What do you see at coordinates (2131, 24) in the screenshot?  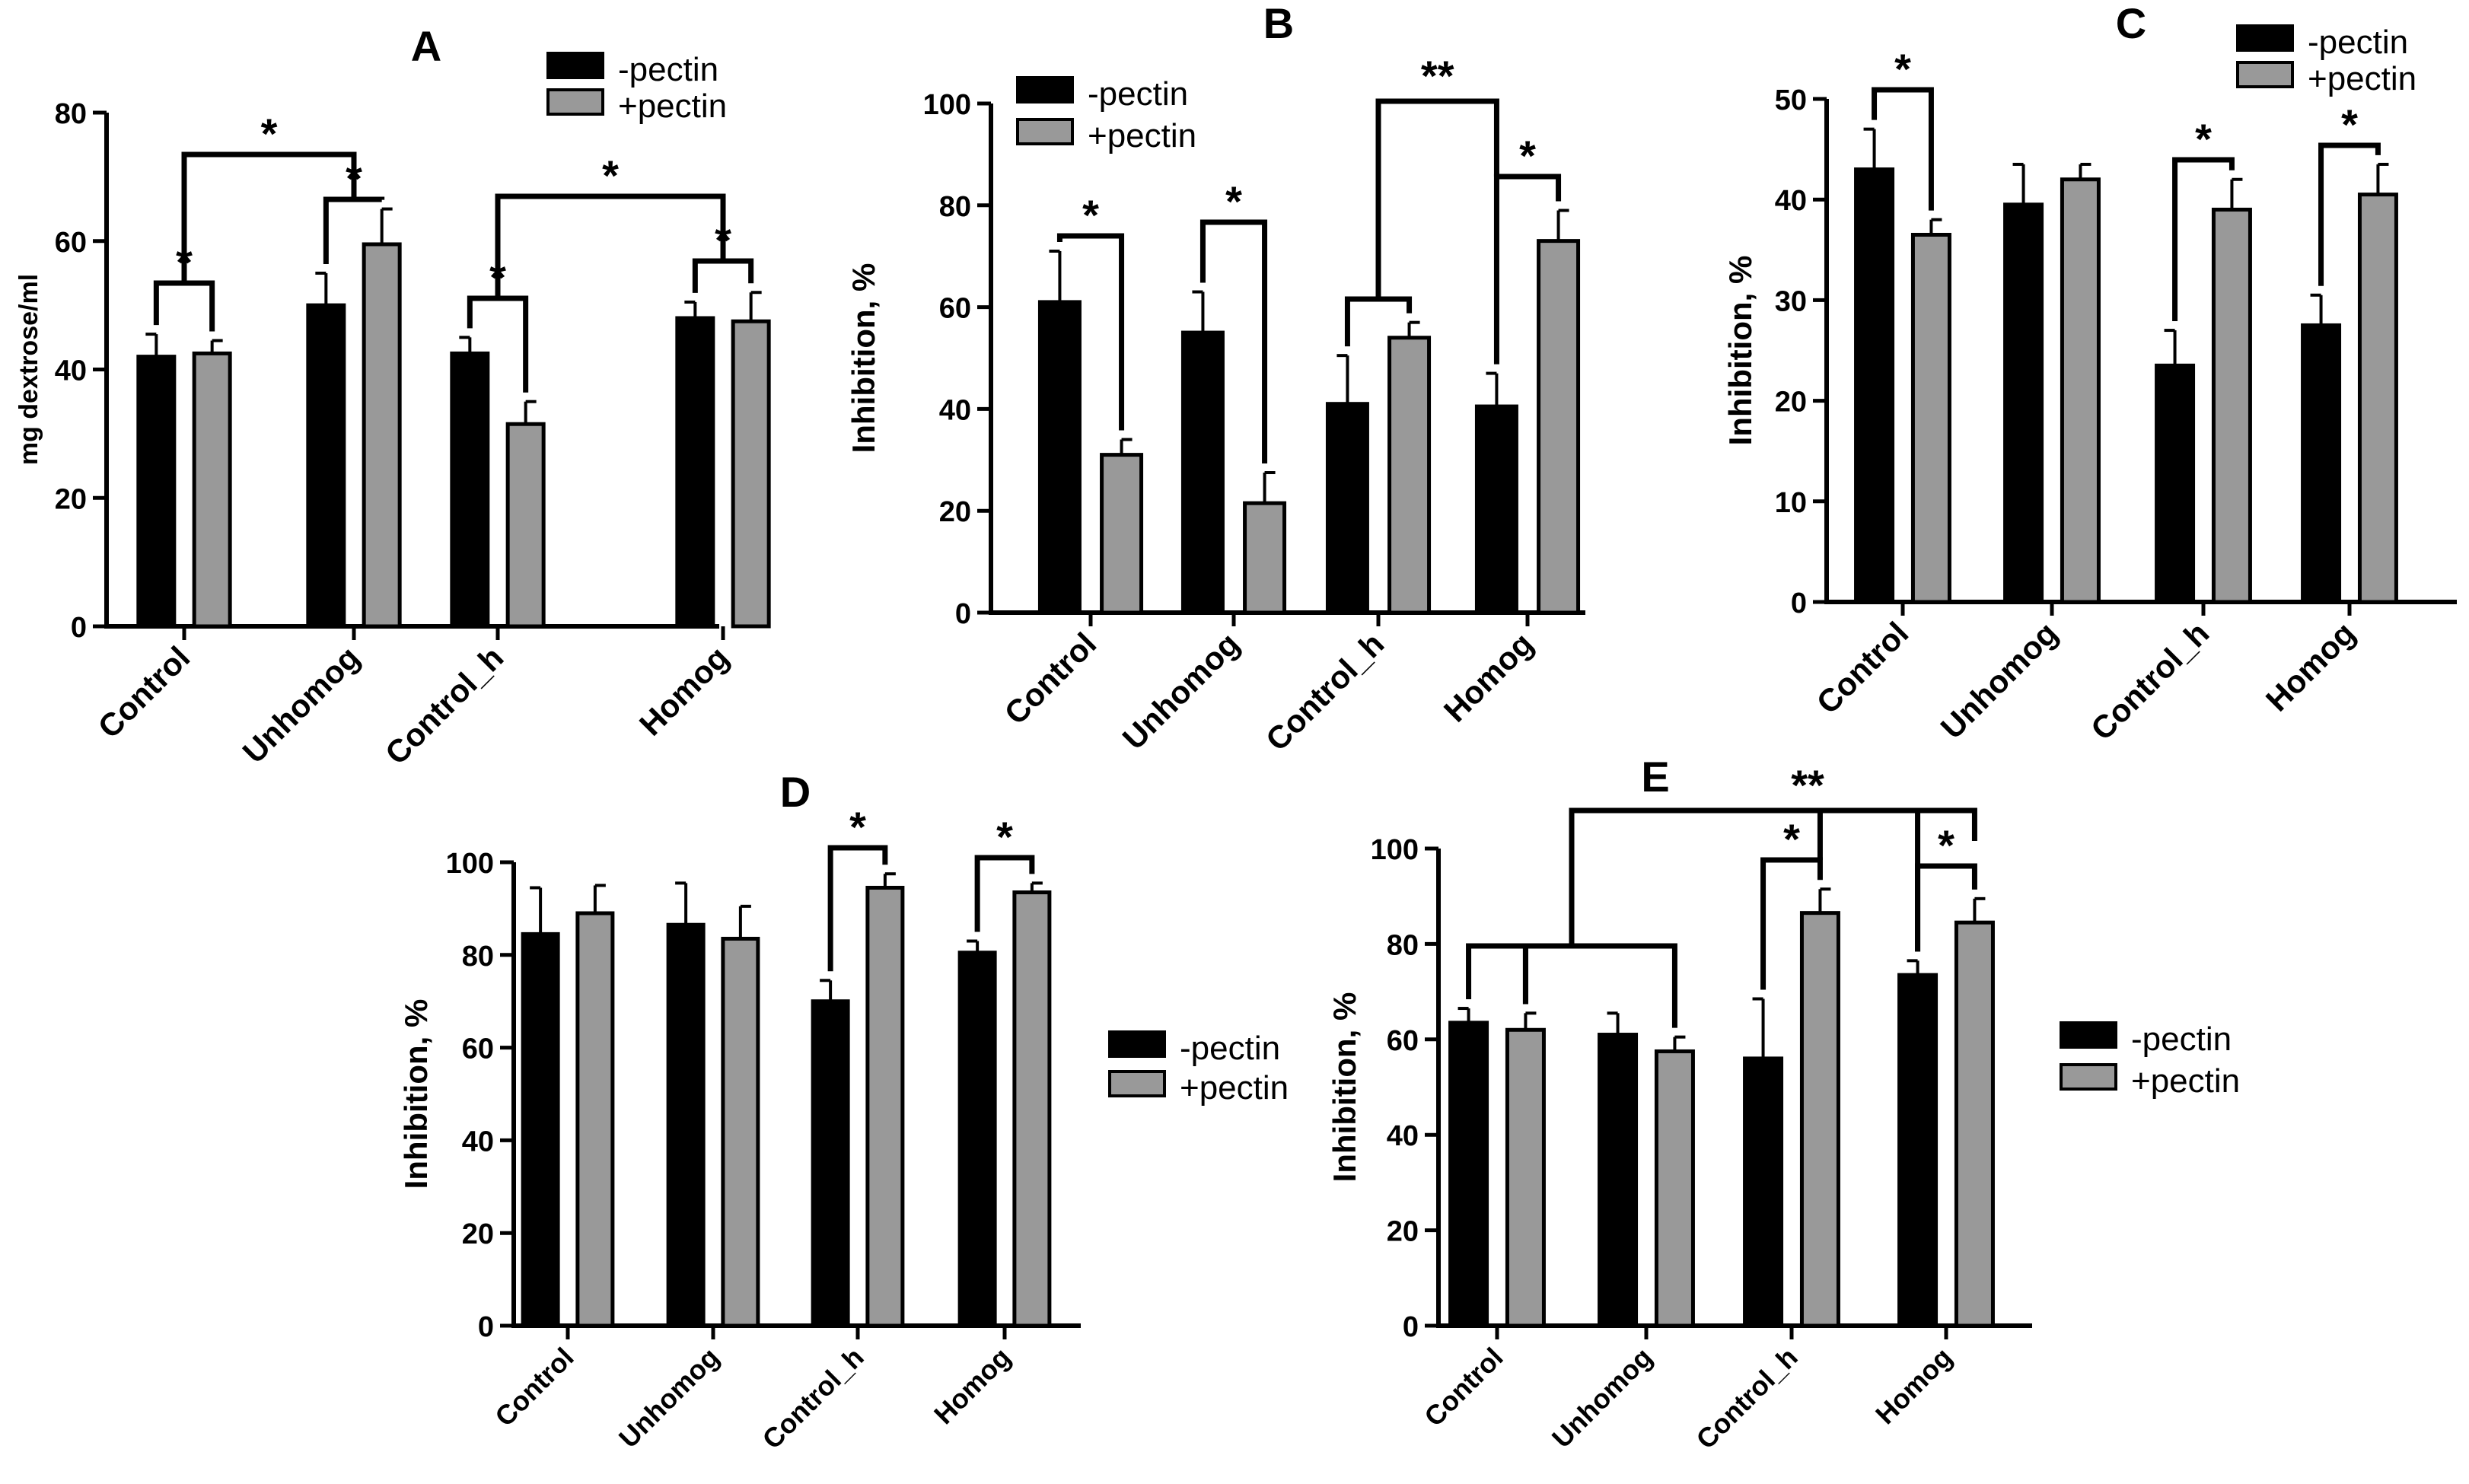 I see `panel-title: C` at bounding box center [2131, 24].